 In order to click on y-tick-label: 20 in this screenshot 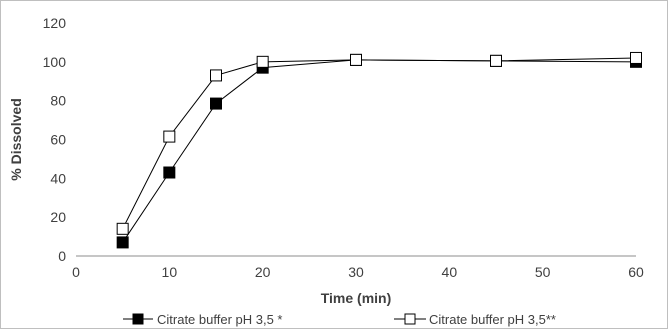, I will do `click(58, 217)`.